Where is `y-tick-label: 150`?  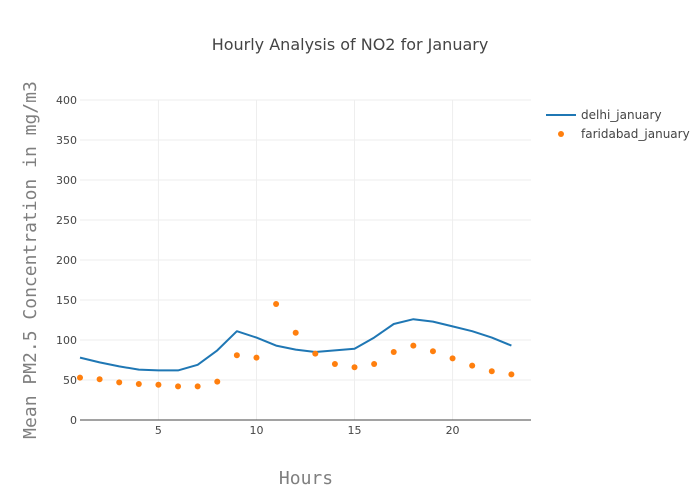 y-tick-label: 150 is located at coordinates (66, 300).